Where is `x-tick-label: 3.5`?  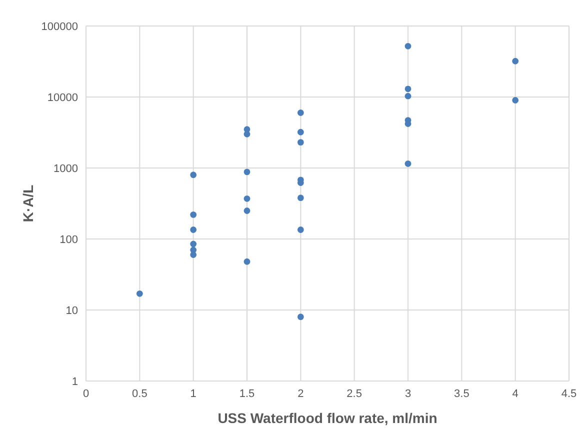 x-tick-label: 3.5 is located at coordinates (462, 394).